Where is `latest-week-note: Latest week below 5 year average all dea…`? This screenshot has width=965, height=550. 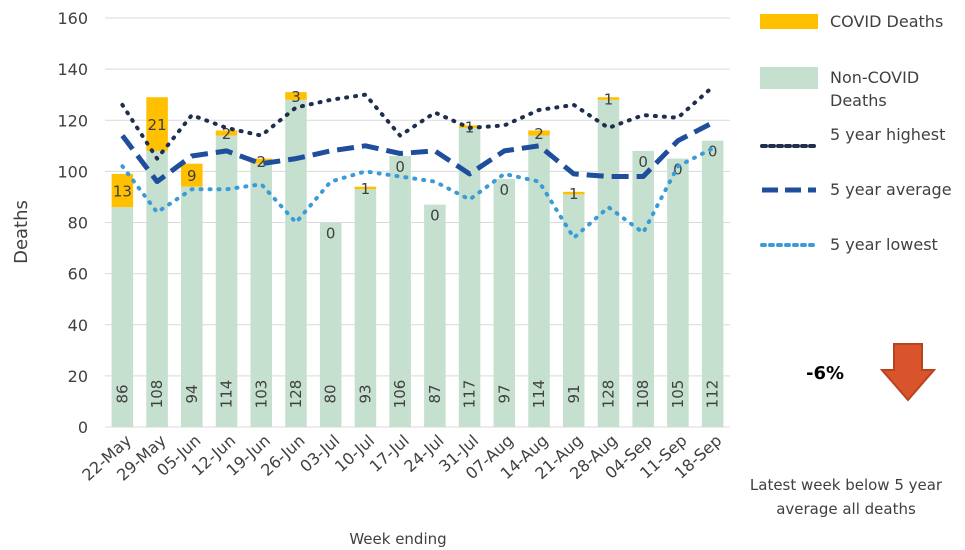 latest-week-note: Latest week below 5 year average all dea… is located at coordinates (846, 497).